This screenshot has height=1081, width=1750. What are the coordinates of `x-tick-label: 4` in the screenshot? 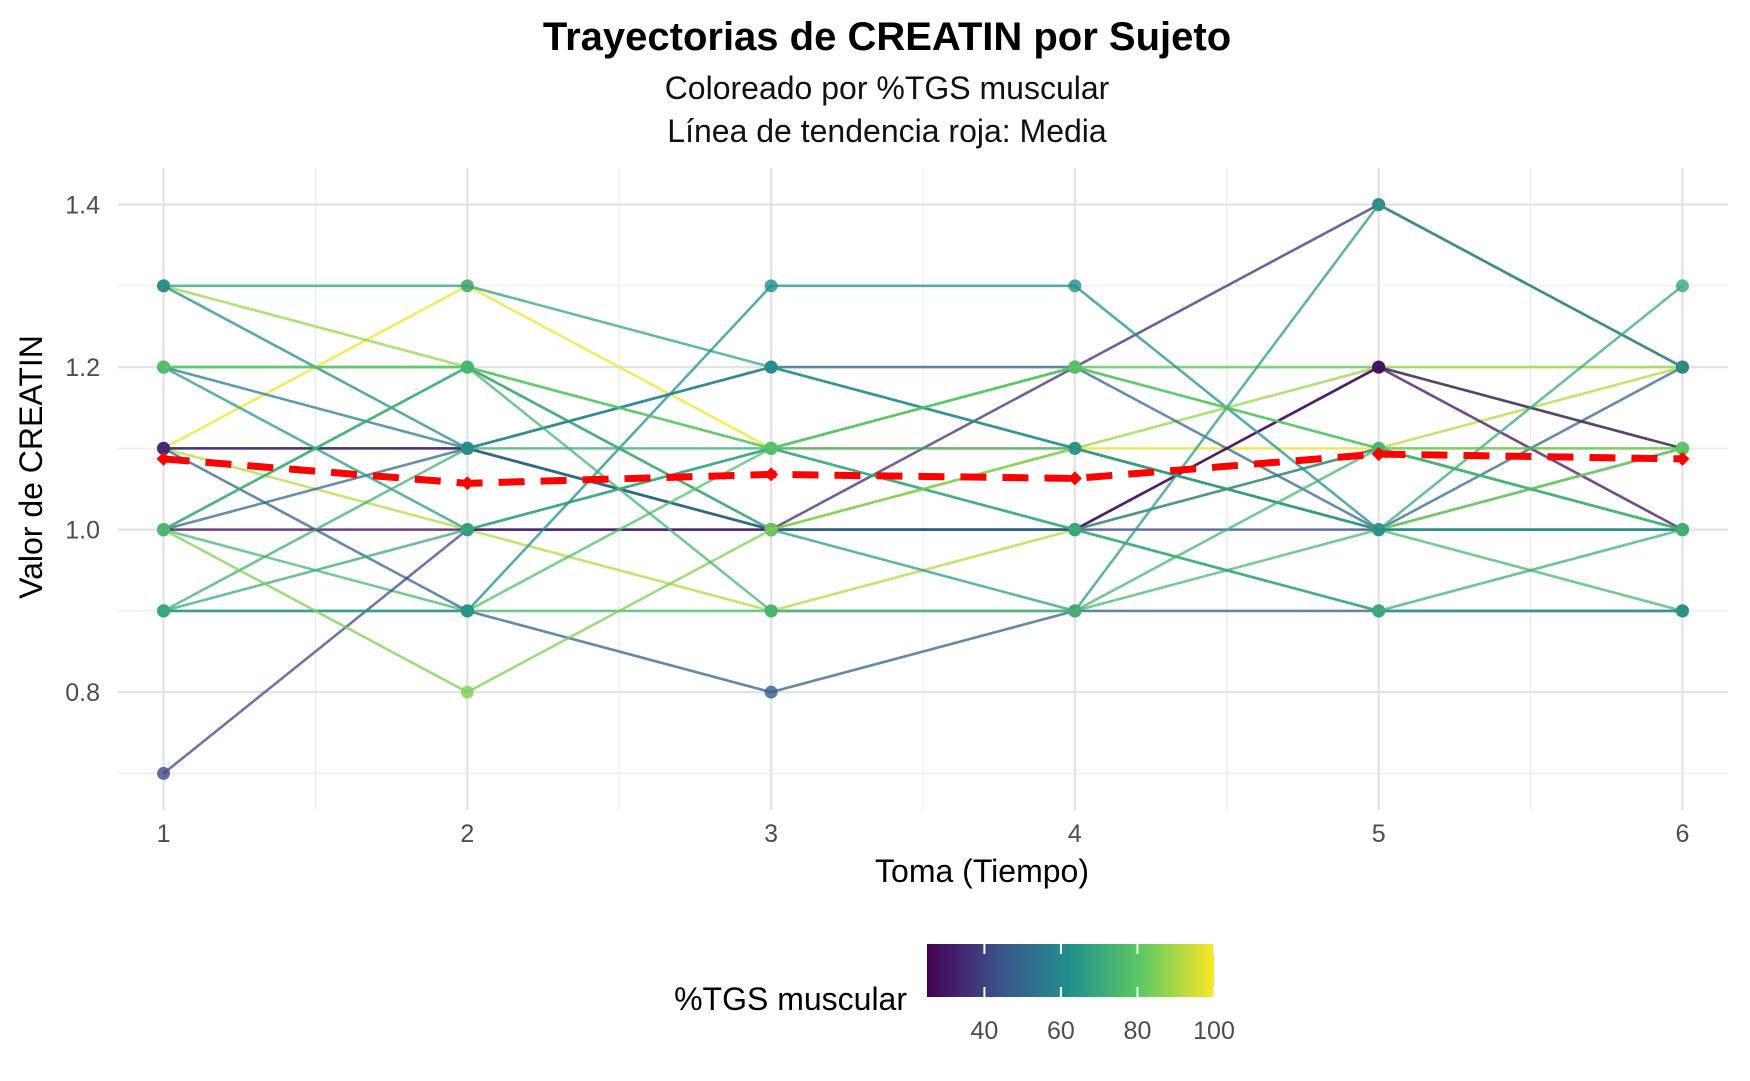 It's located at (1075, 834).